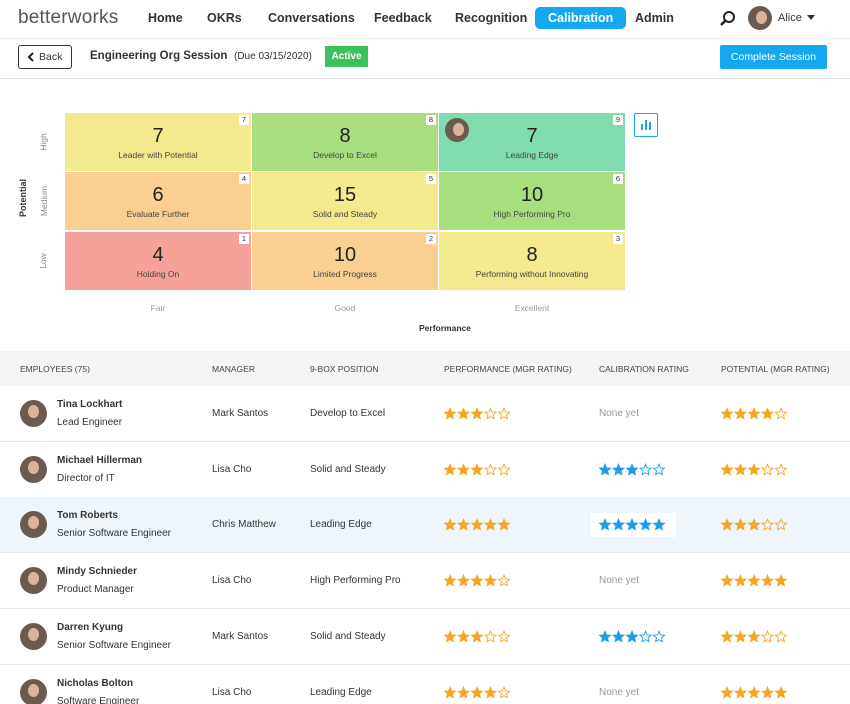 The width and height of the screenshot is (850, 704). What do you see at coordinates (403, 18) in the screenshot?
I see `nav-item: Feedback` at bounding box center [403, 18].